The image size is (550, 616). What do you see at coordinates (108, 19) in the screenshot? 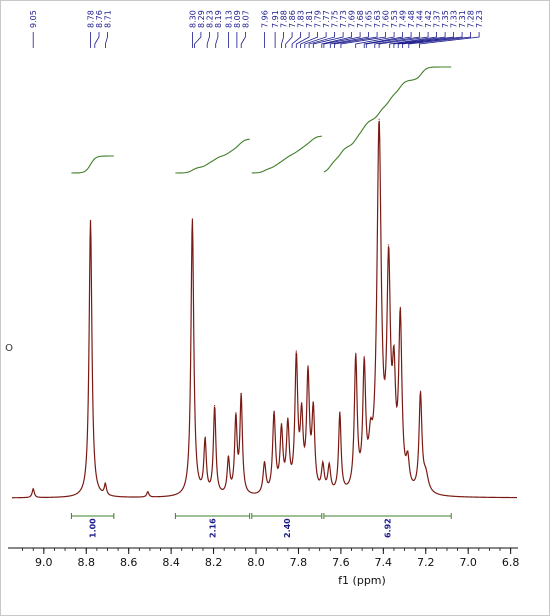
I see `peak-label: 8.71` at bounding box center [108, 19].